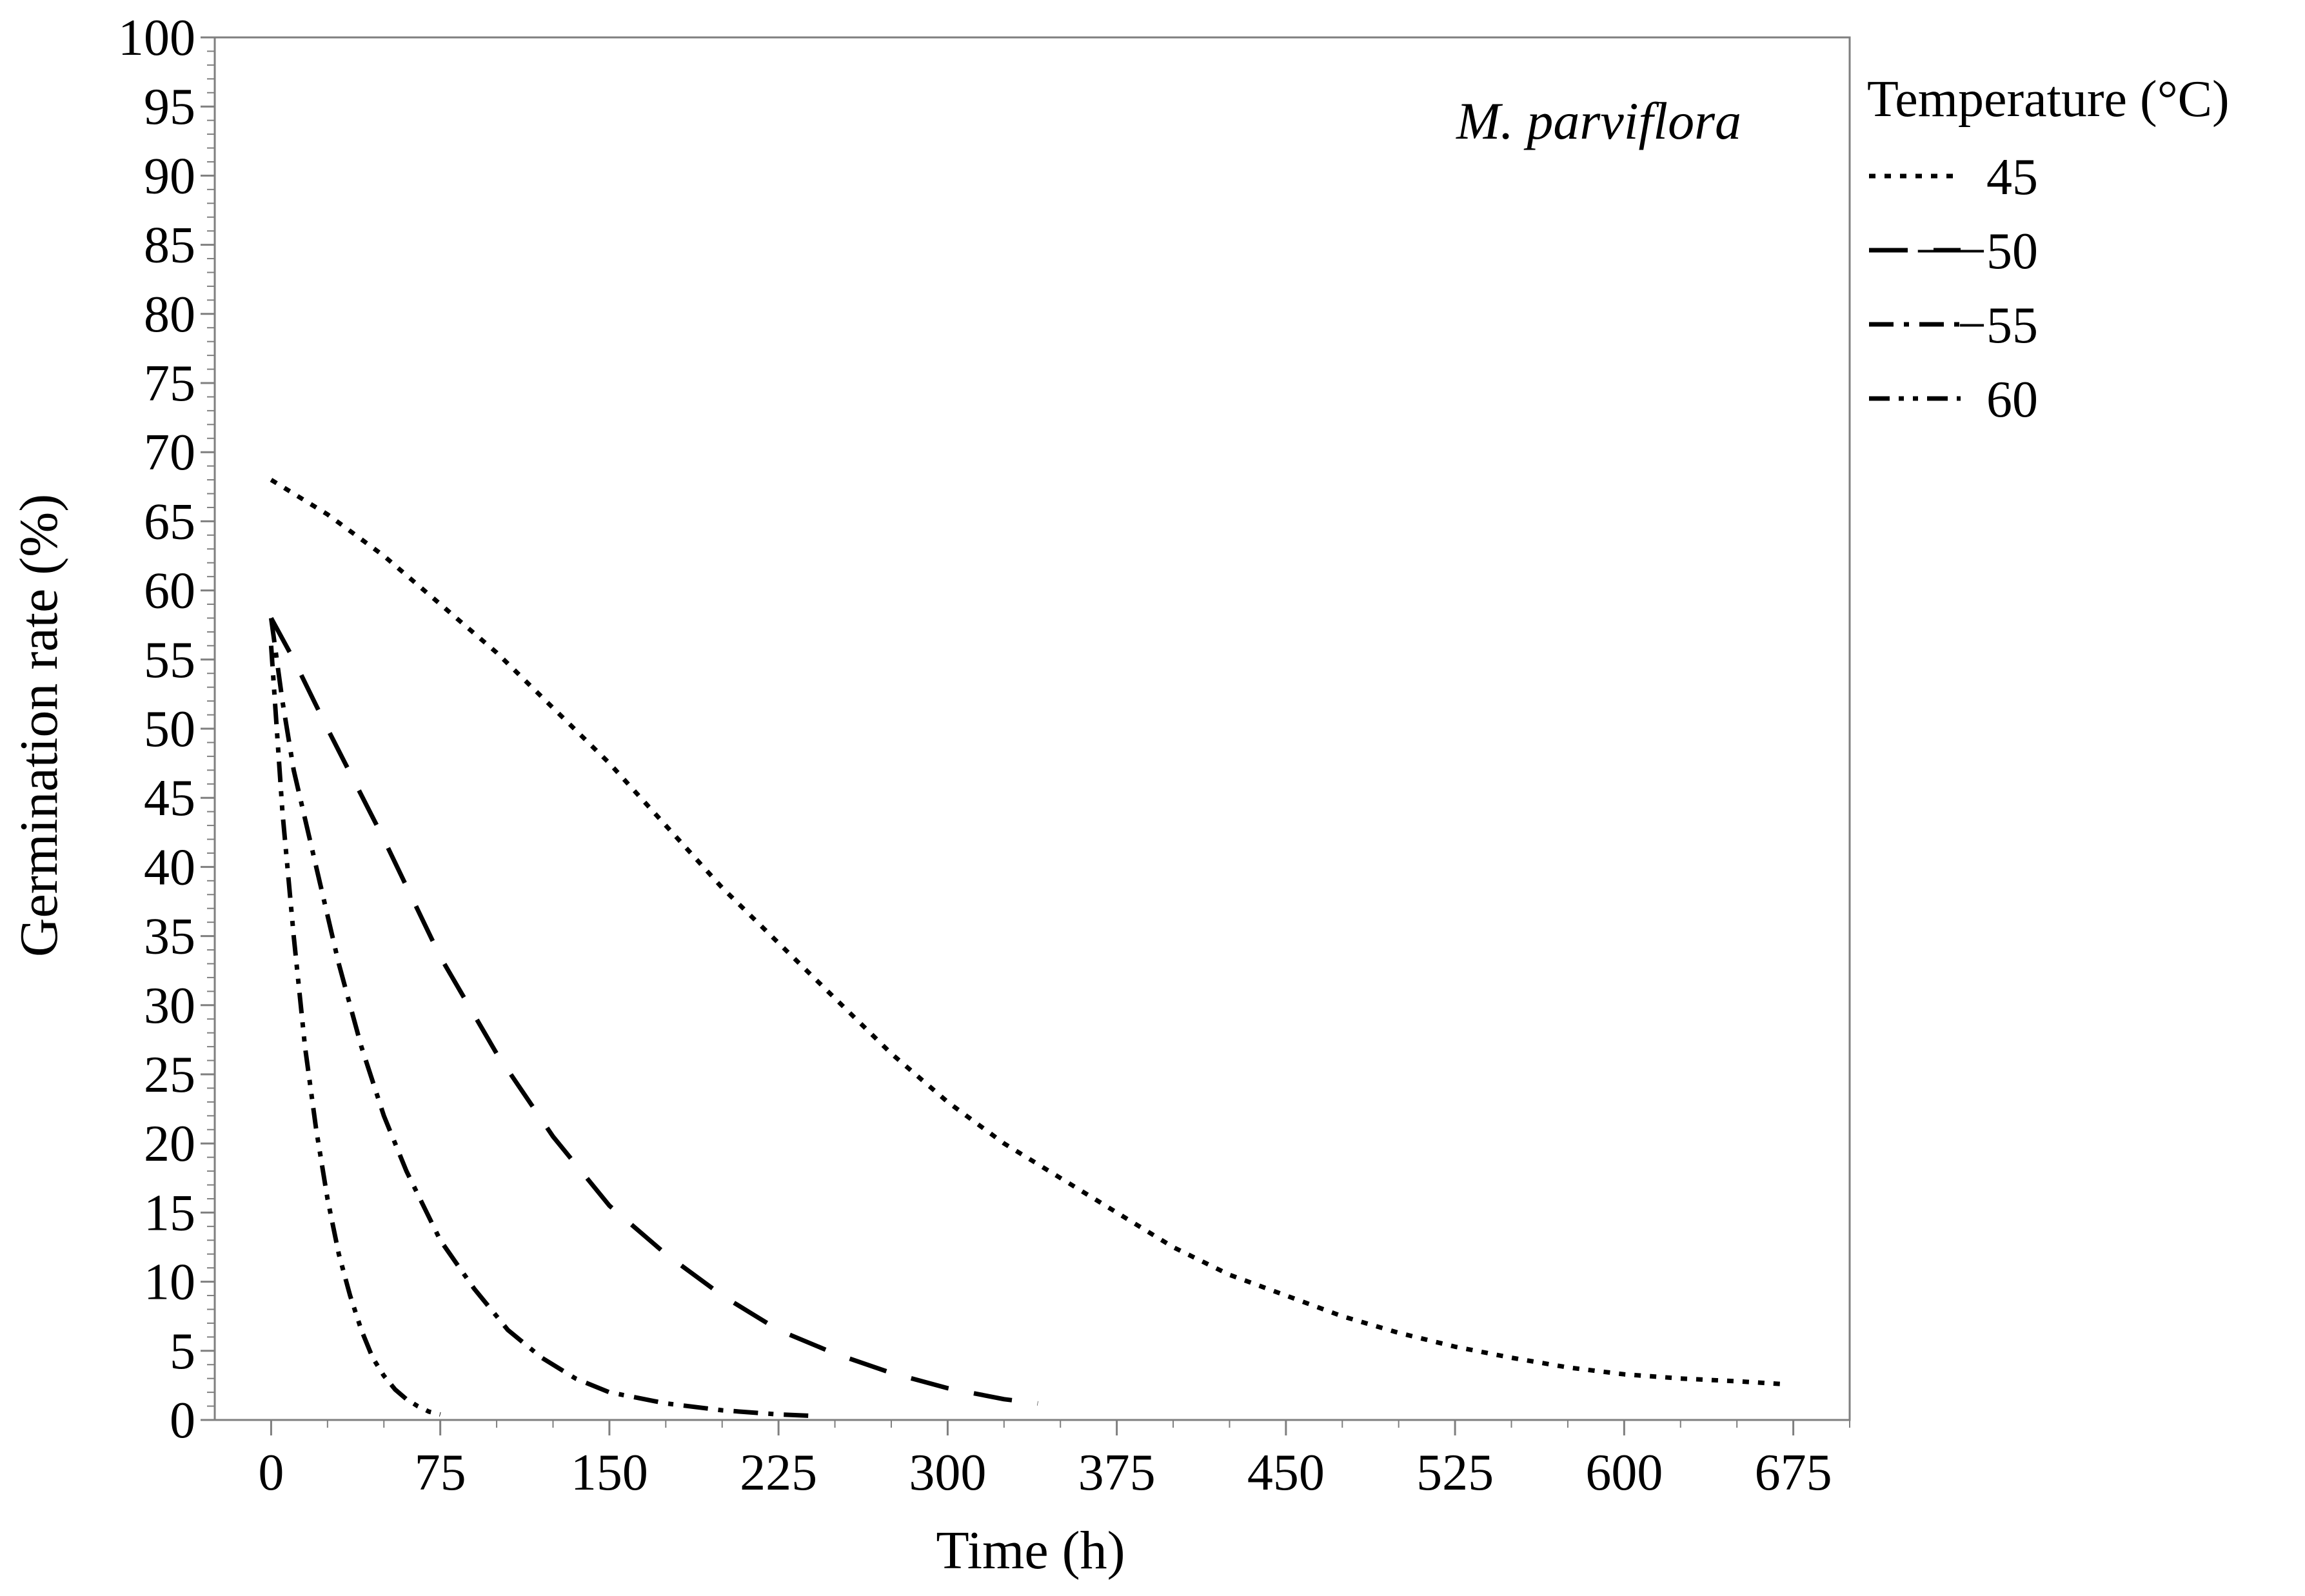 This screenshot has width=2305, height=1596. What do you see at coordinates (170, 176) in the screenshot?
I see `y-tick-label: 90` at bounding box center [170, 176].